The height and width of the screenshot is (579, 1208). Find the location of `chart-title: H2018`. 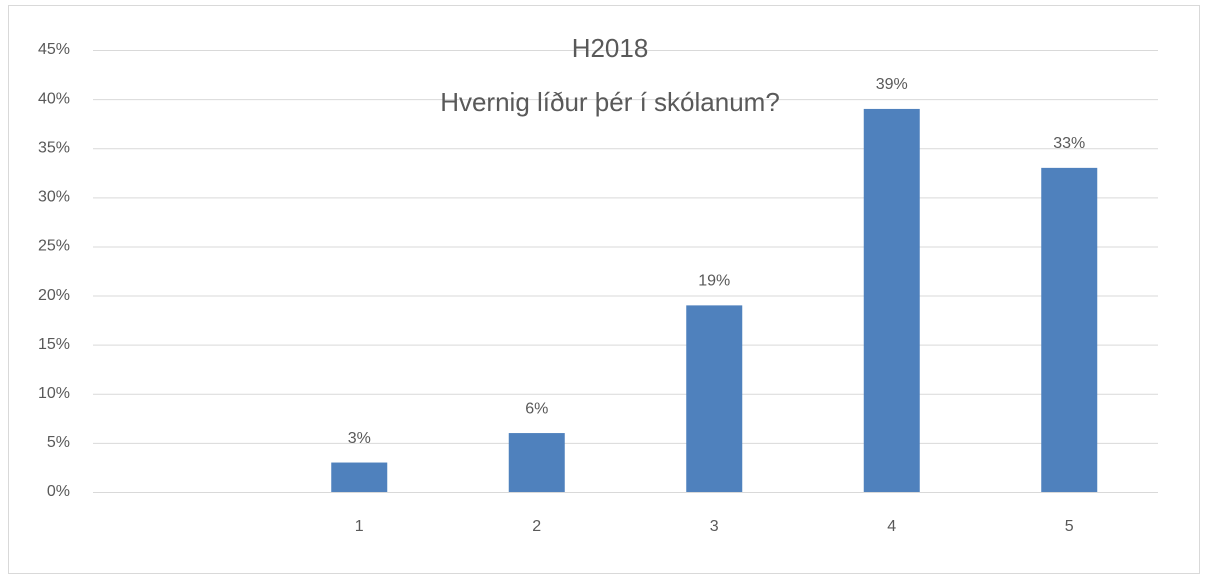

chart-title: H2018 is located at coordinates (610, 48).